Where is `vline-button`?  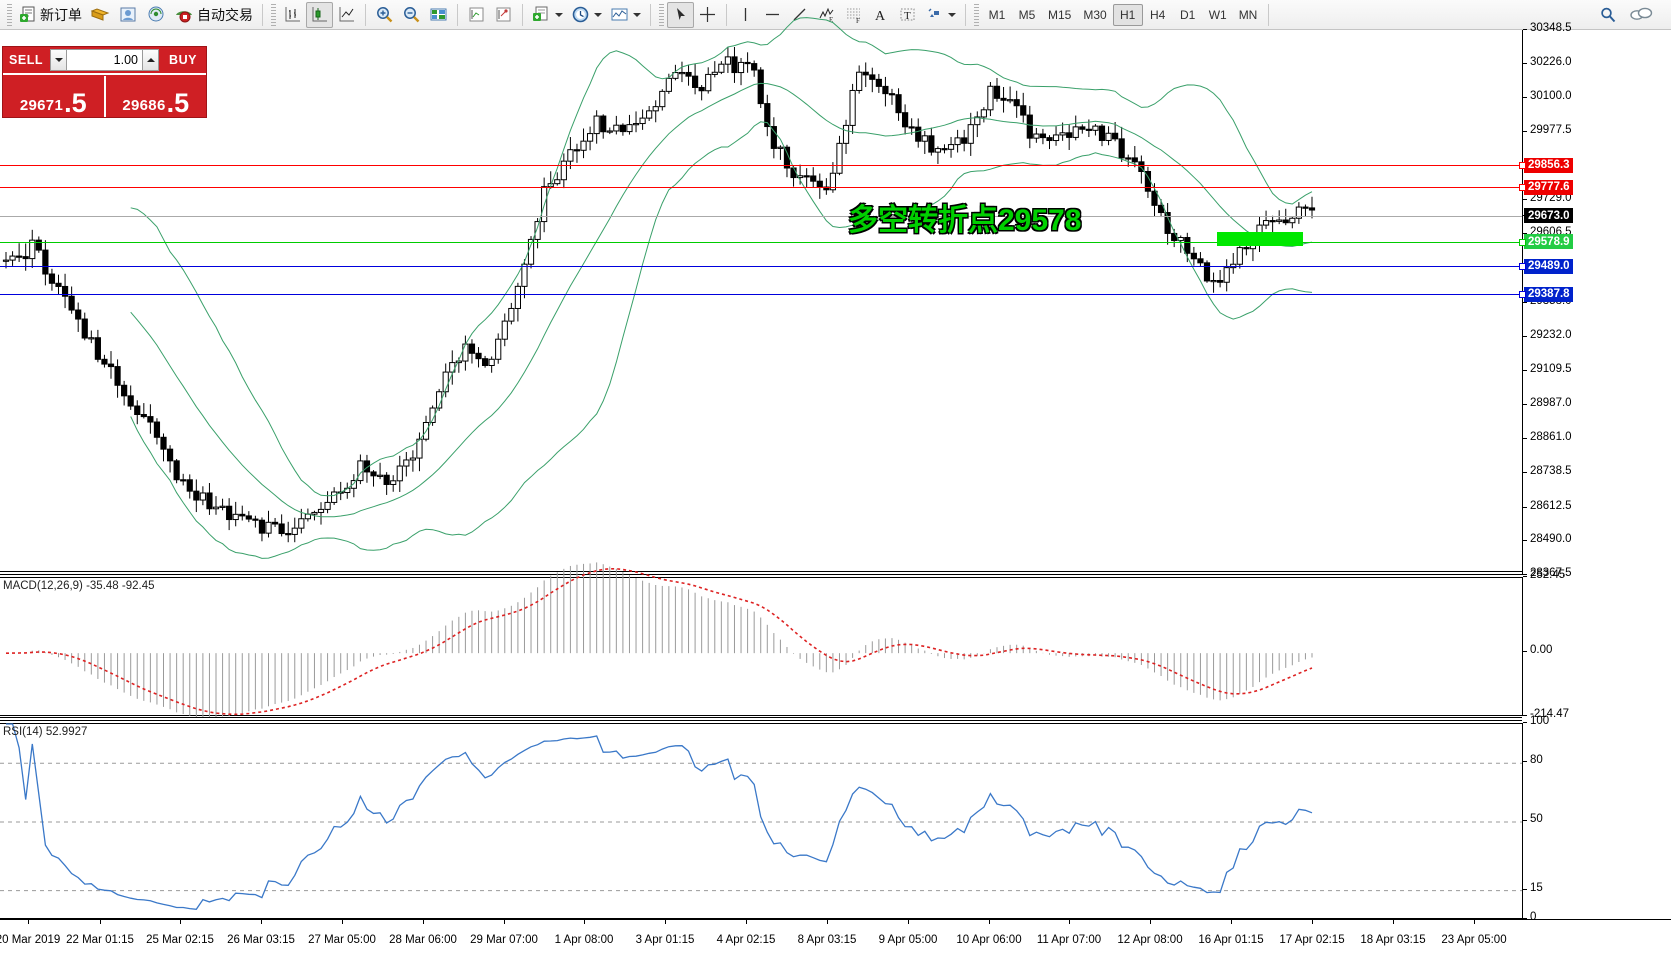 vline-button is located at coordinates (745, 15).